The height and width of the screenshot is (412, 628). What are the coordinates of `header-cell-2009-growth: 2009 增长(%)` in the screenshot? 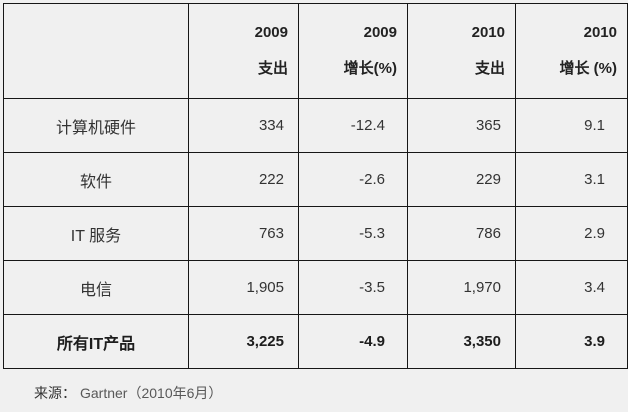 It's located at (353, 51).